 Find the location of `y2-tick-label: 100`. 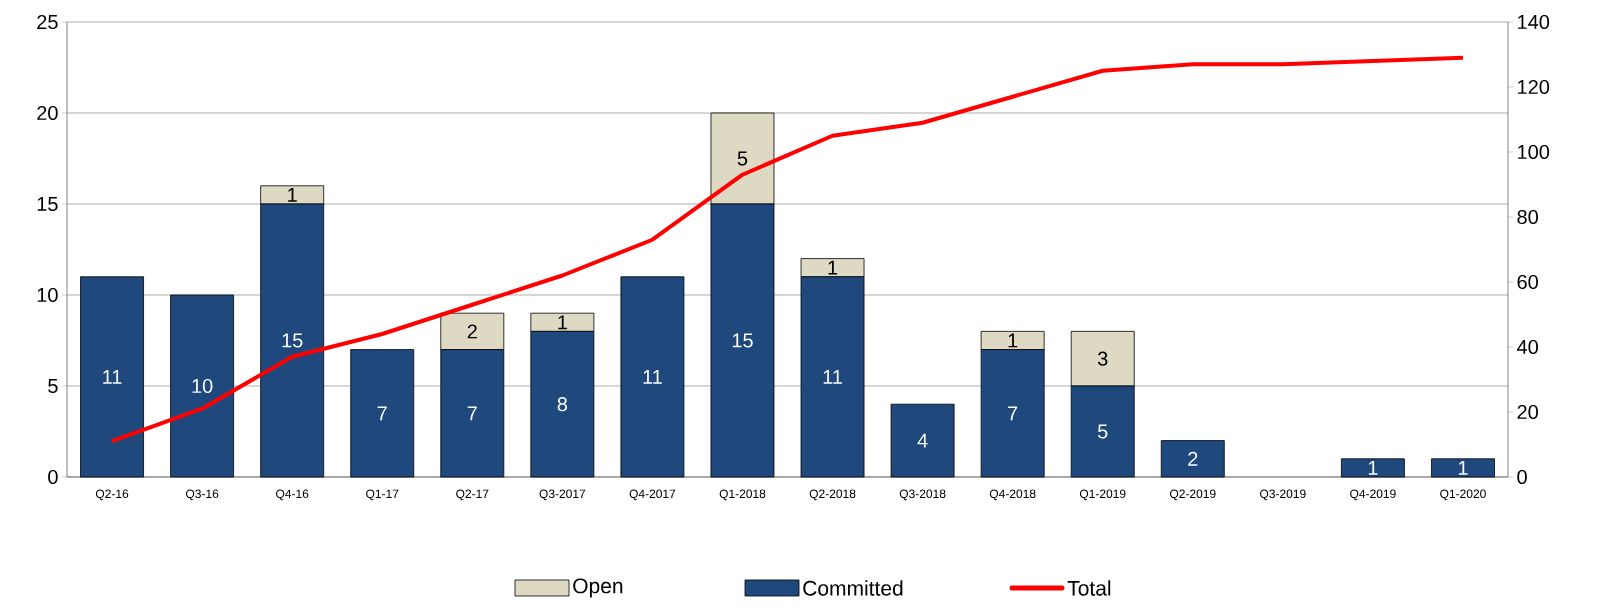

y2-tick-label: 100 is located at coordinates (1534, 152).